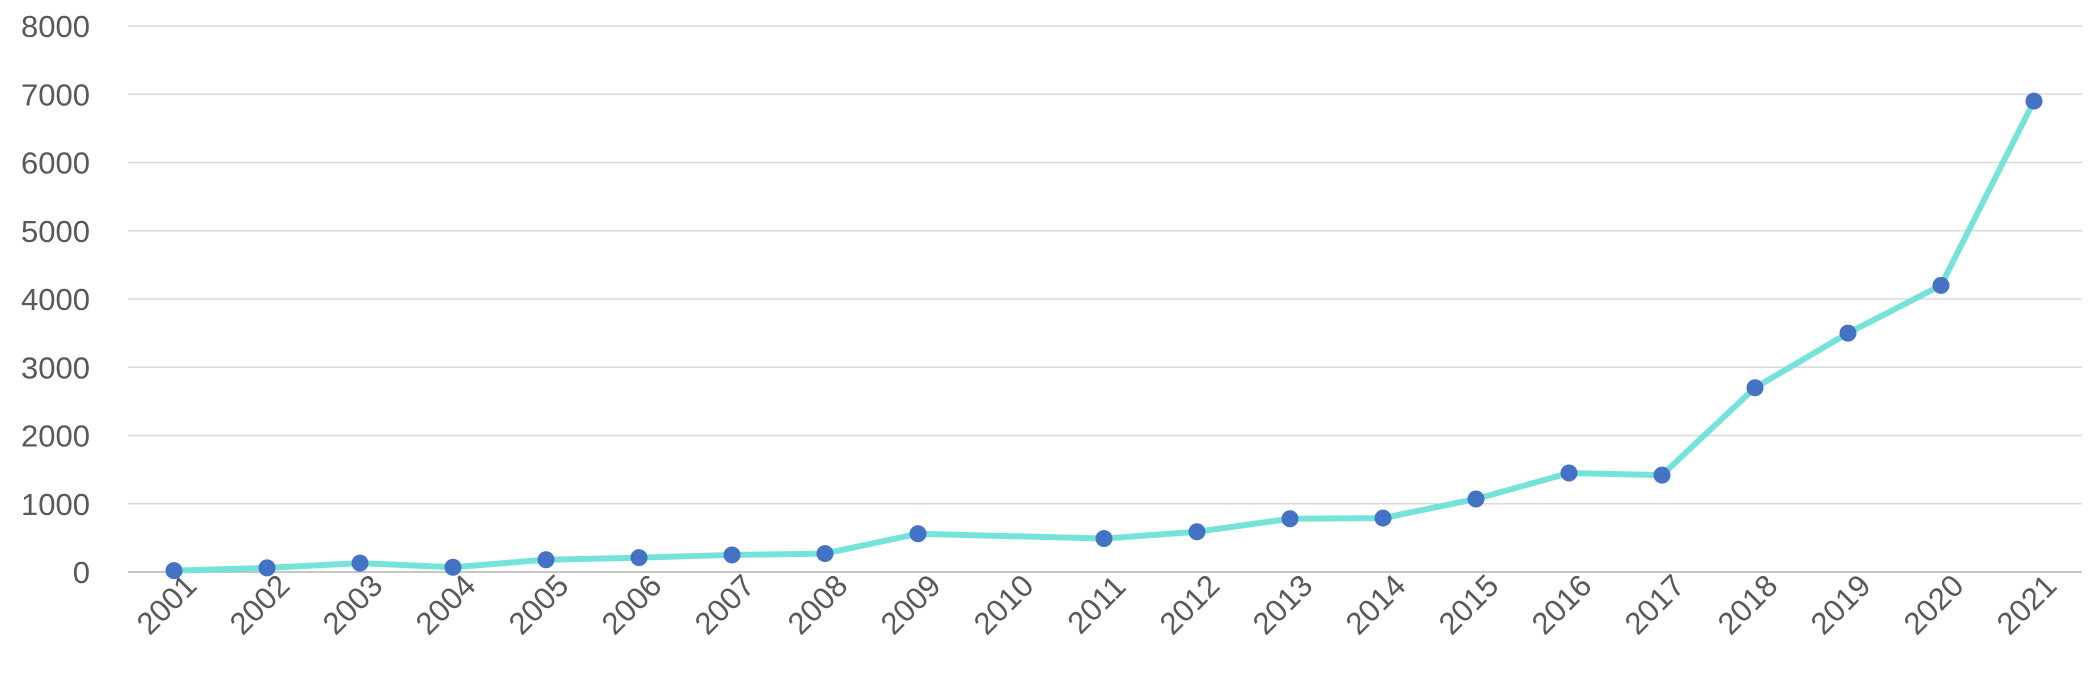 The image size is (2096, 682). Describe the element at coordinates (1748, 605) in the screenshot. I see `x-tick-label: 2018` at that location.